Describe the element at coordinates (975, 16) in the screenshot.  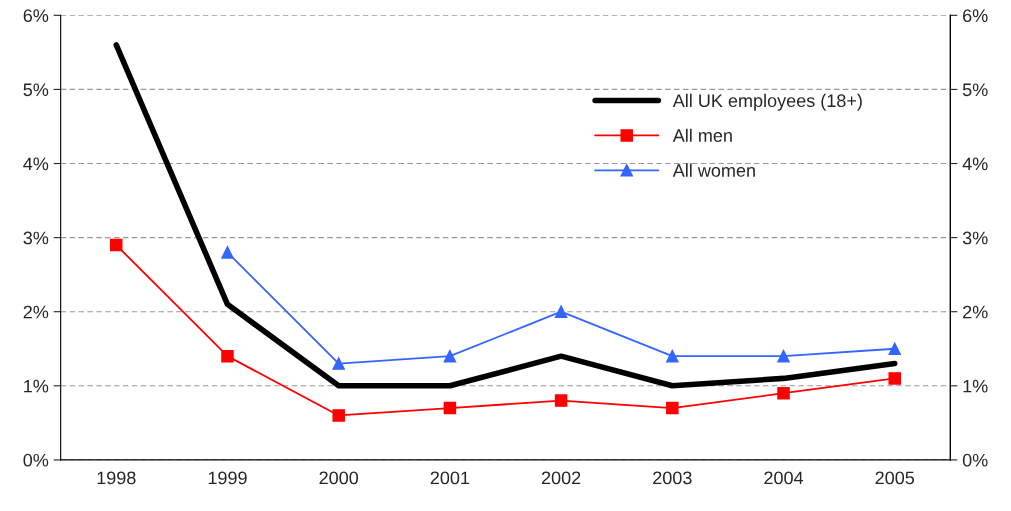
I see `y2-tick-label: 6%` at that location.